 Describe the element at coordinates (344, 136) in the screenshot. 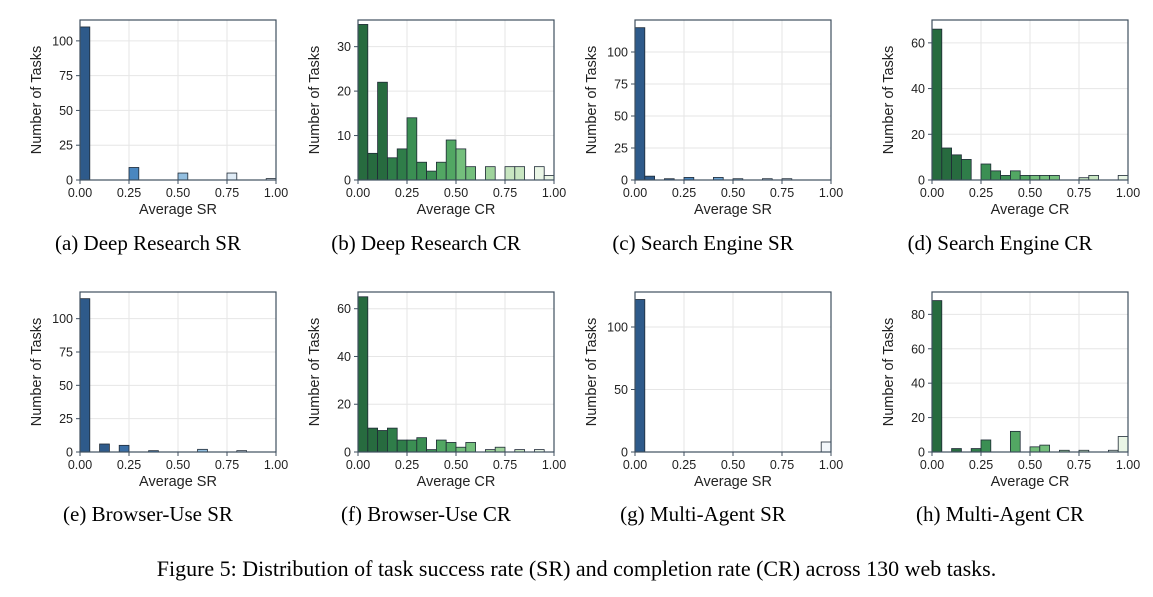

I see `y-tick-label: 10` at that location.